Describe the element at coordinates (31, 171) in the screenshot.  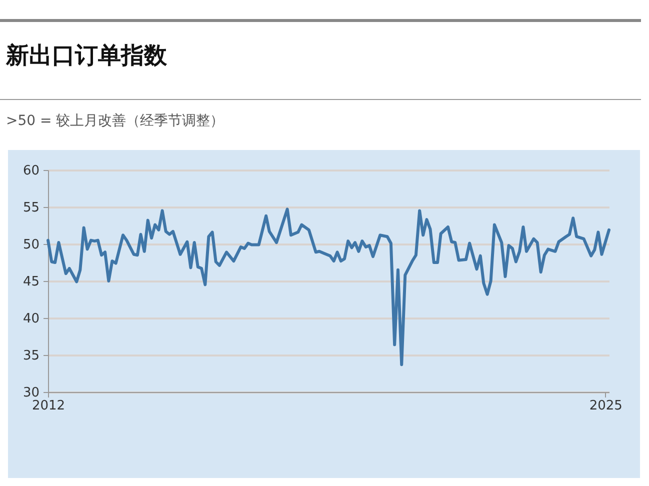
I see `y-tick-label: 60` at that location.